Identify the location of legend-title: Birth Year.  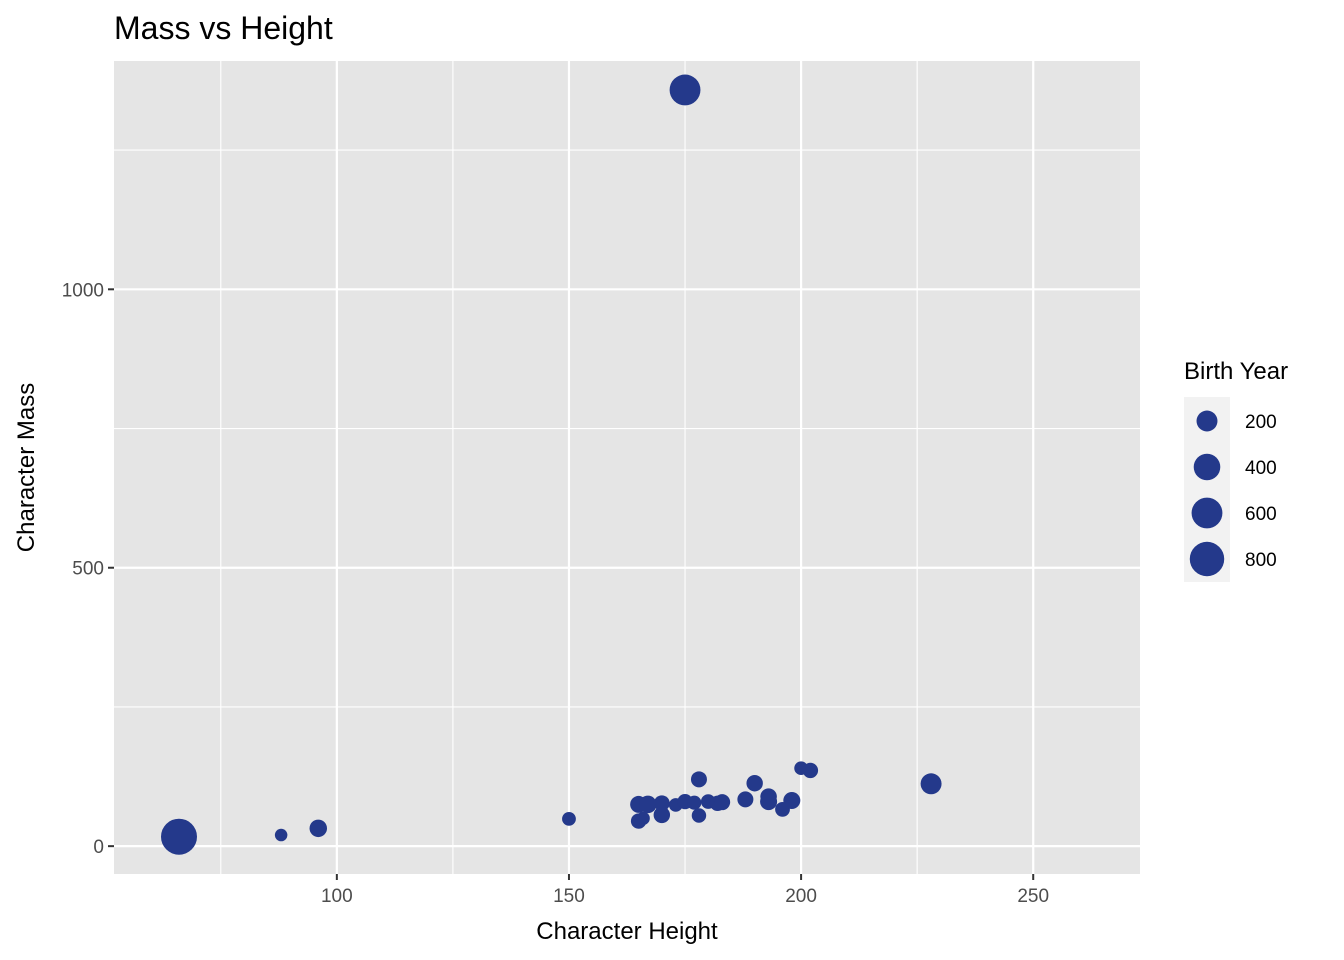
(1236, 371).